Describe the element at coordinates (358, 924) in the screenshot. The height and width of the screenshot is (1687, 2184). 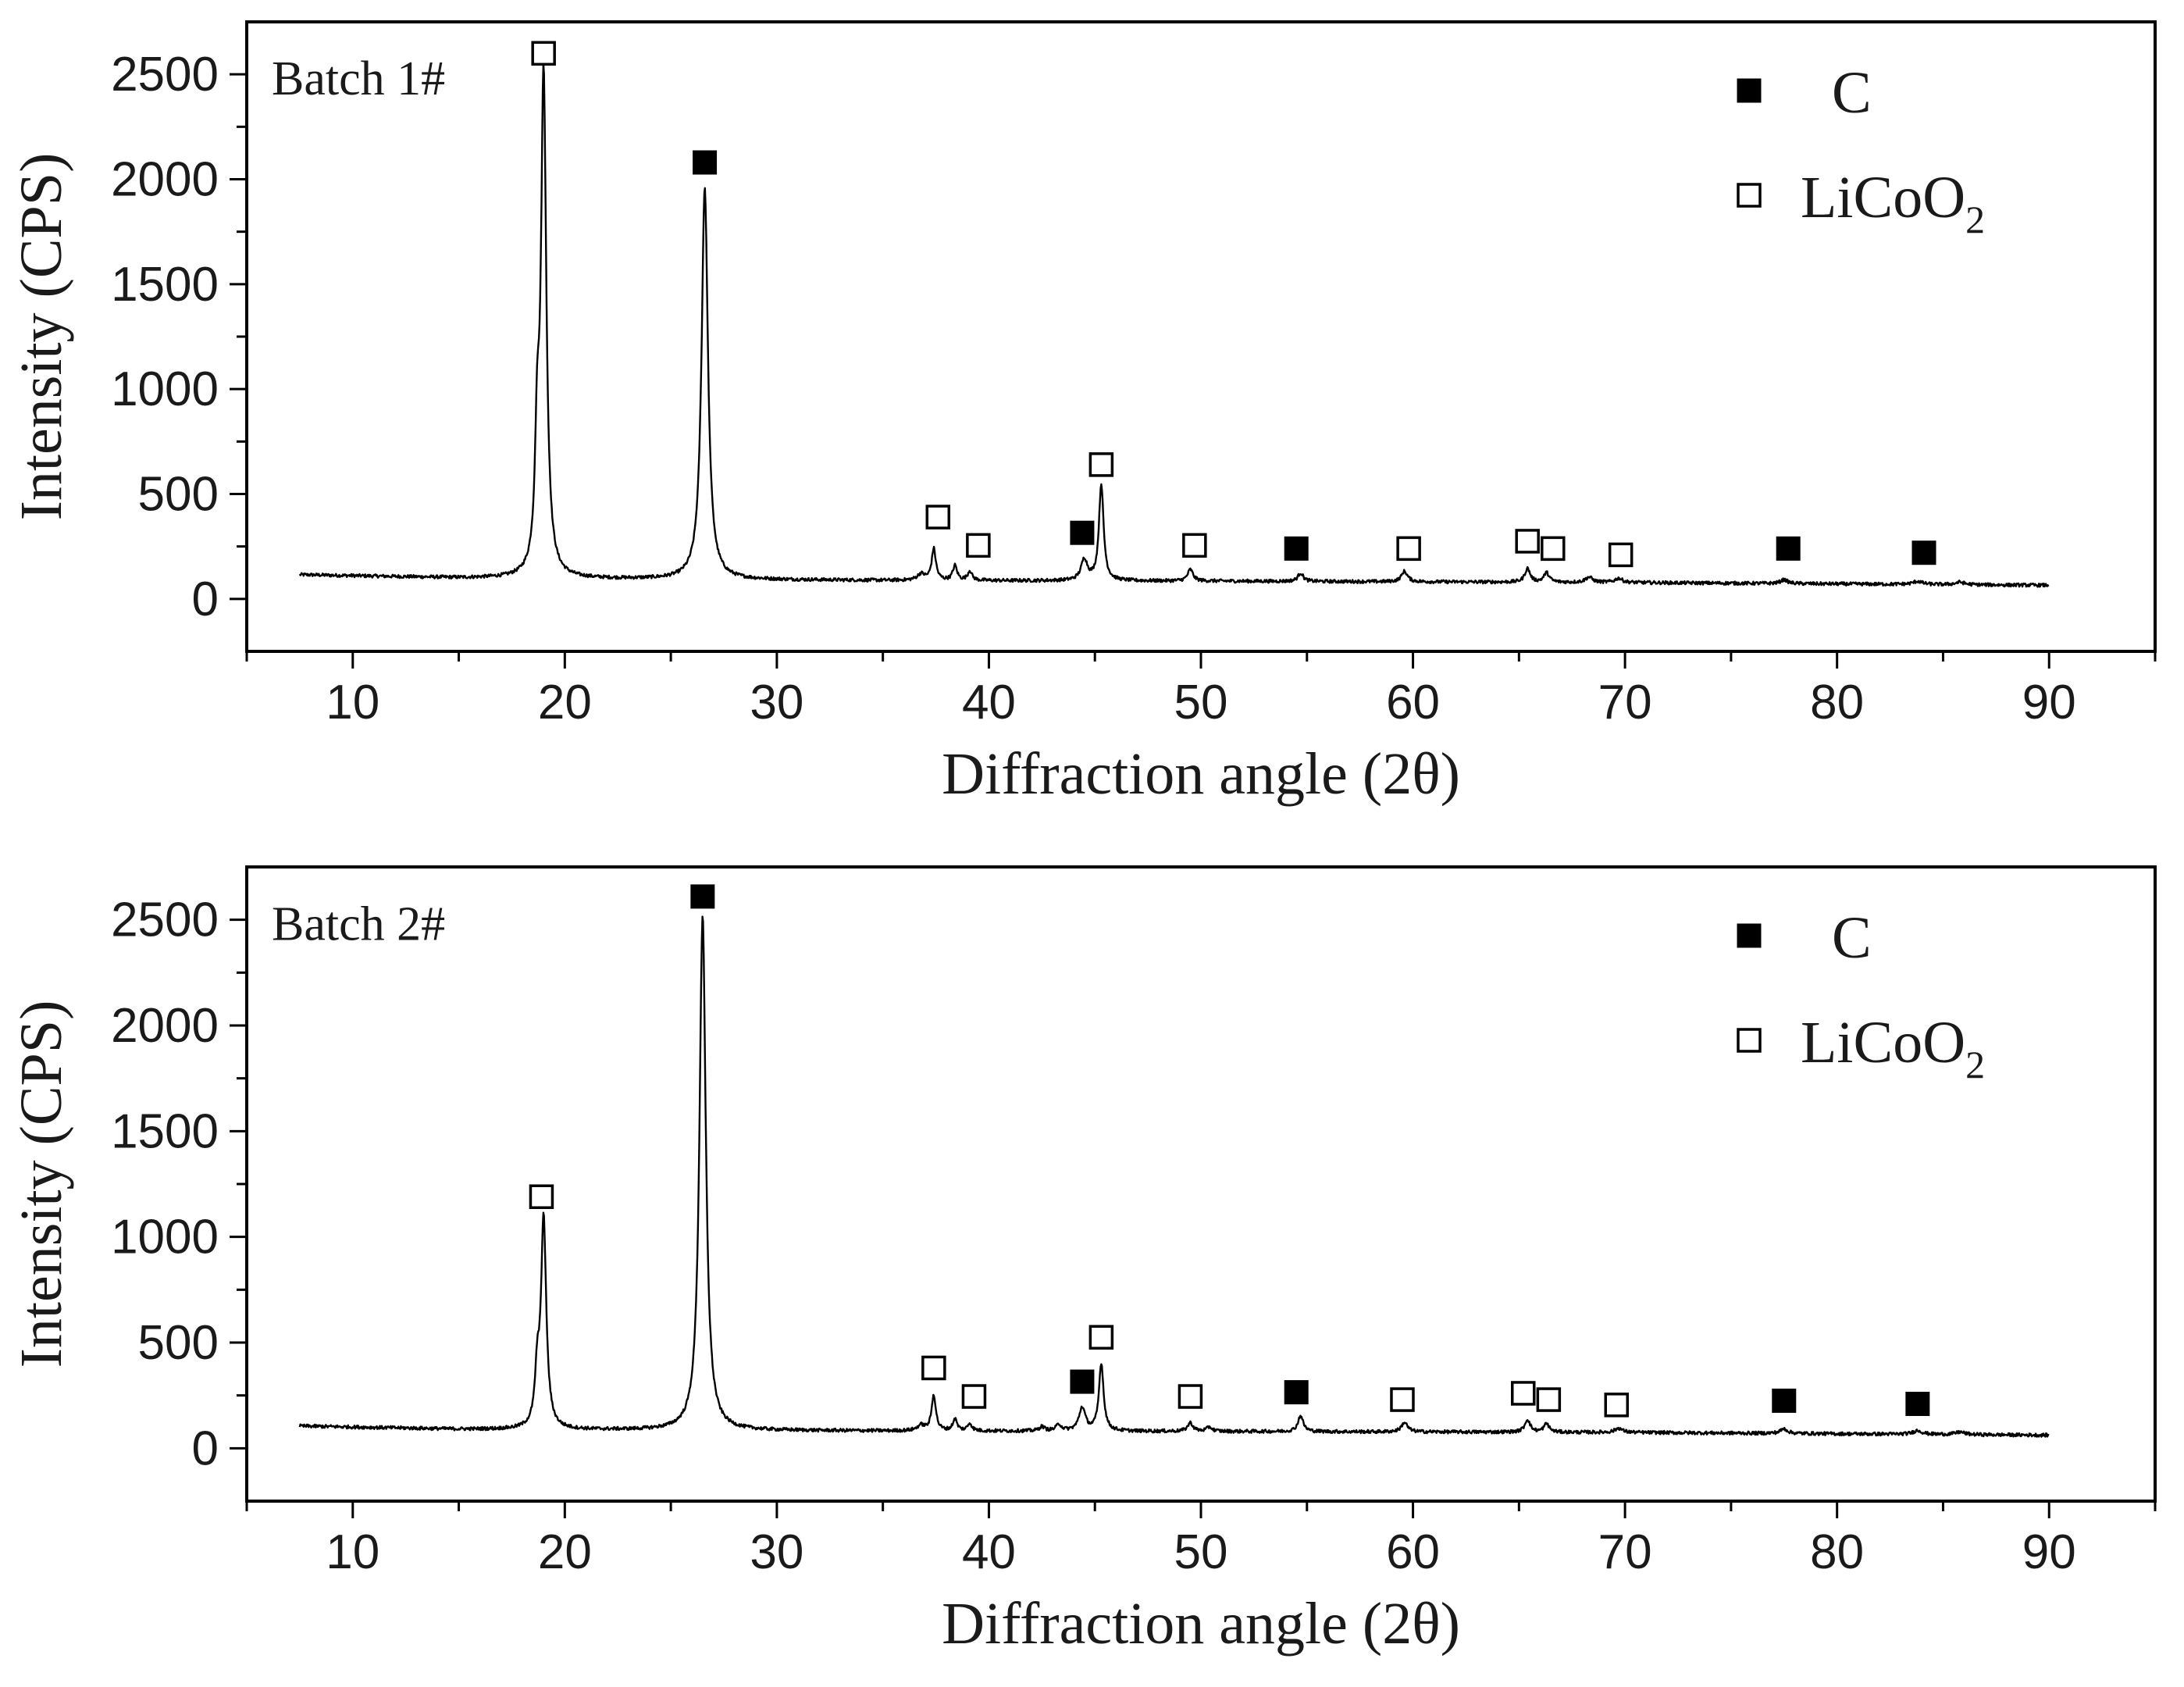
I see `batch-label: Batch 2#` at that location.